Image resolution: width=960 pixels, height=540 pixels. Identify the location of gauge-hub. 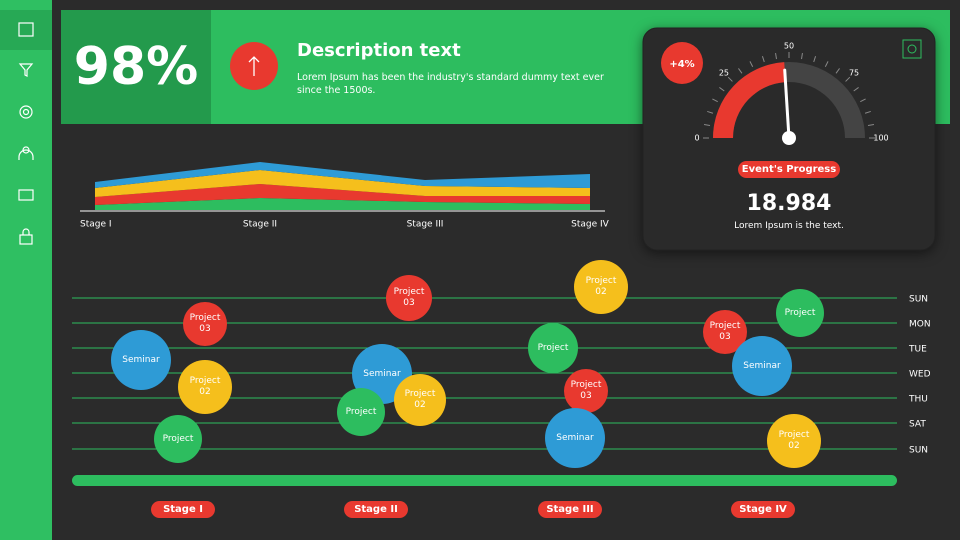
(789, 138).